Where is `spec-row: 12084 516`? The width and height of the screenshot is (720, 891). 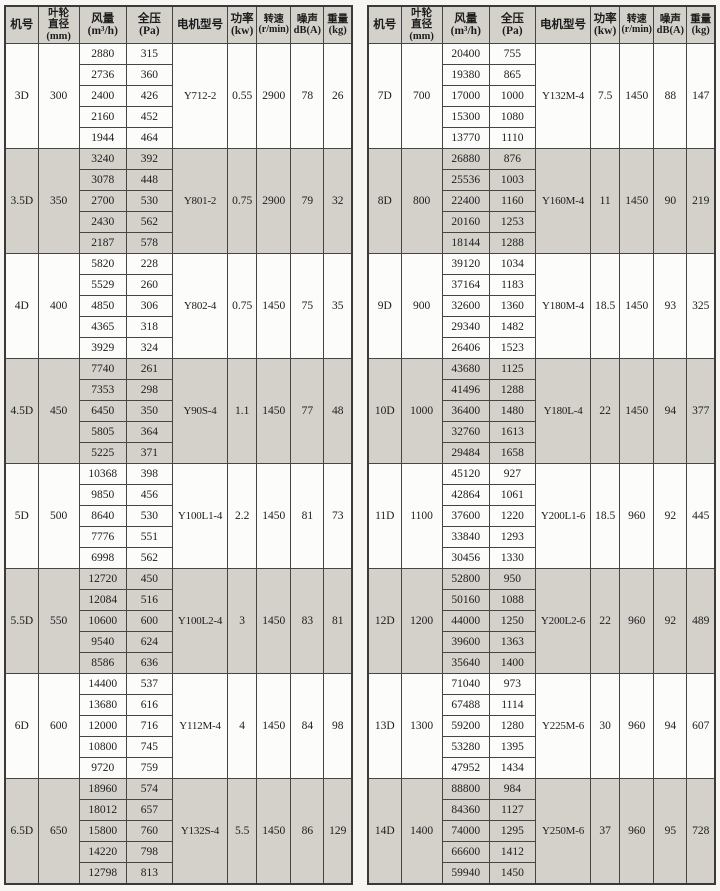 spec-row: 12084 516 is located at coordinates (178, 600).